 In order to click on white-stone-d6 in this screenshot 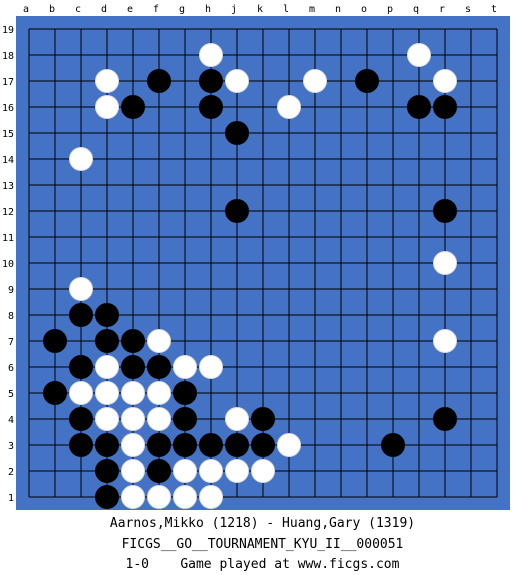, I will do `click(107, 367)`.